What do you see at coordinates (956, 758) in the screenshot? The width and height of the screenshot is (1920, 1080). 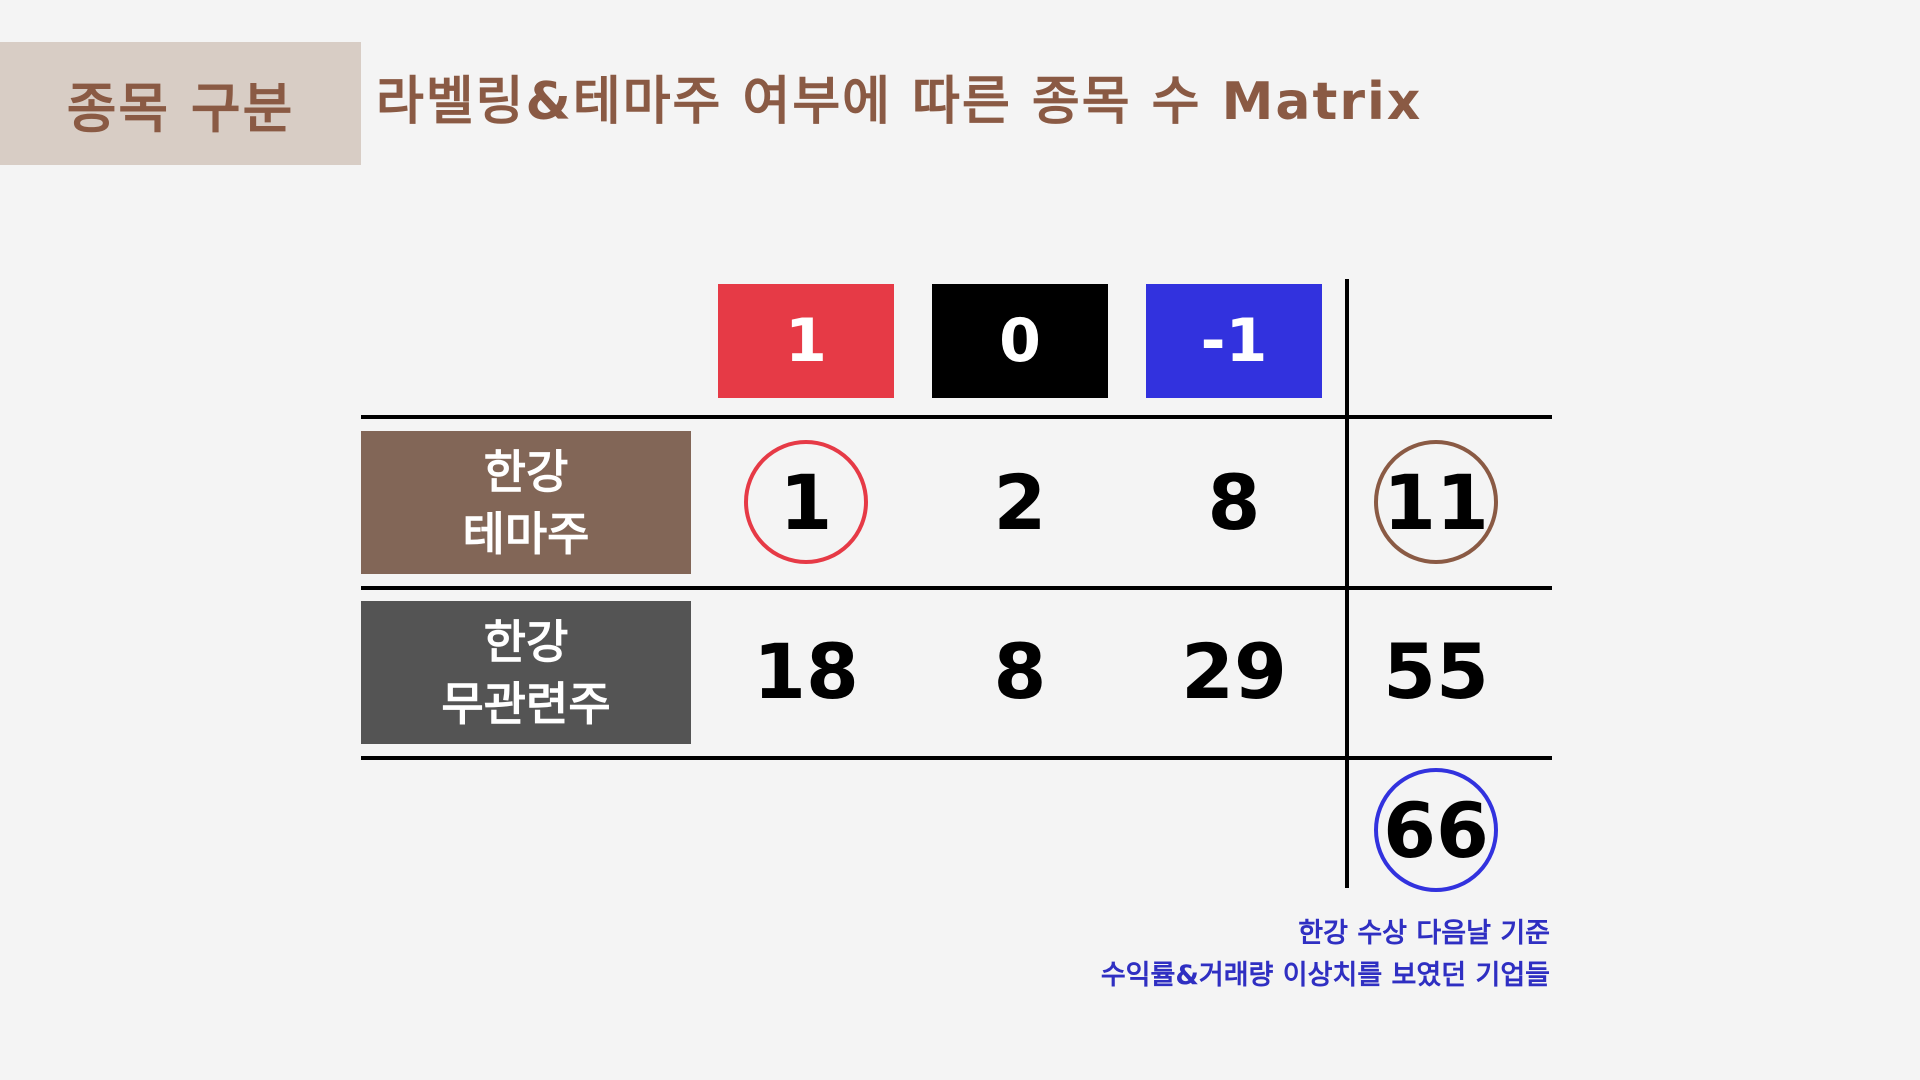 I see `table-line-bottom` at bounding box center [956, 758].